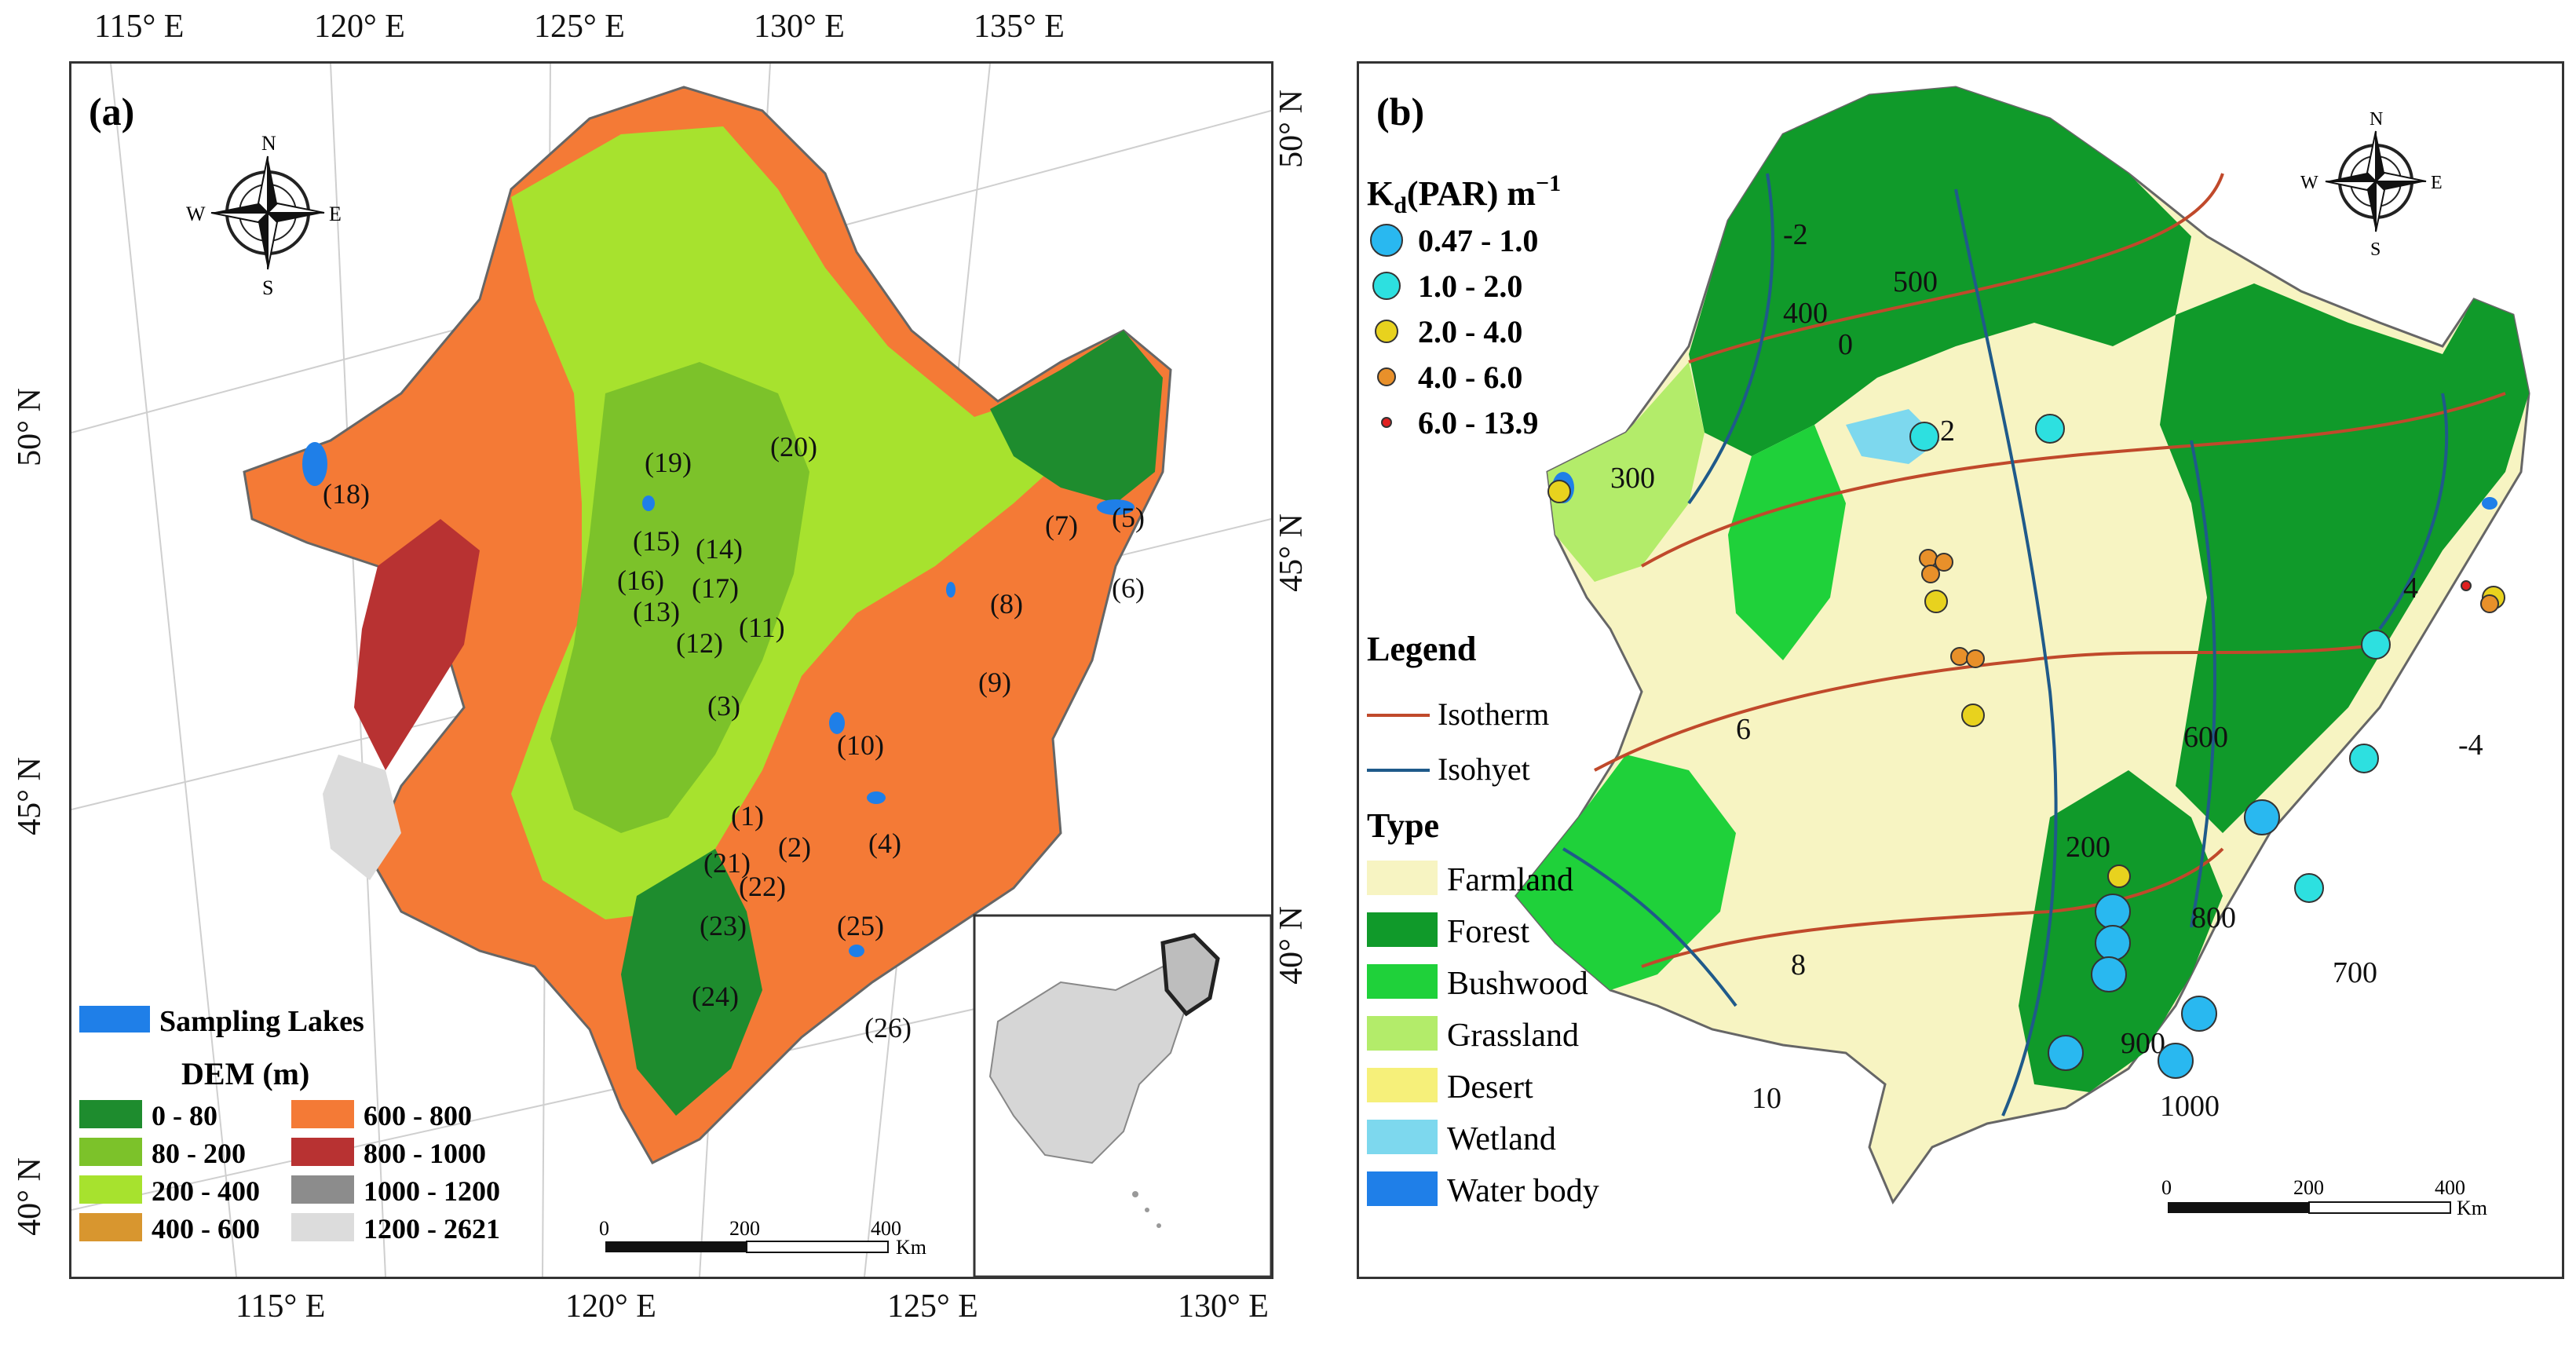  Describe the element at coordinates (1948, 431) in the screenshot. I see `contour-label-2: 2` at that location.